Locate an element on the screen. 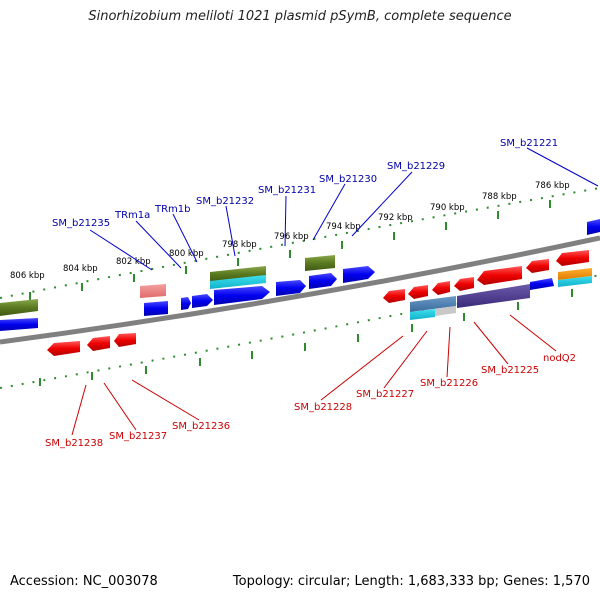 The image size is (600, 600). gene-label: TRm1a is located at coordinates (132, 215).